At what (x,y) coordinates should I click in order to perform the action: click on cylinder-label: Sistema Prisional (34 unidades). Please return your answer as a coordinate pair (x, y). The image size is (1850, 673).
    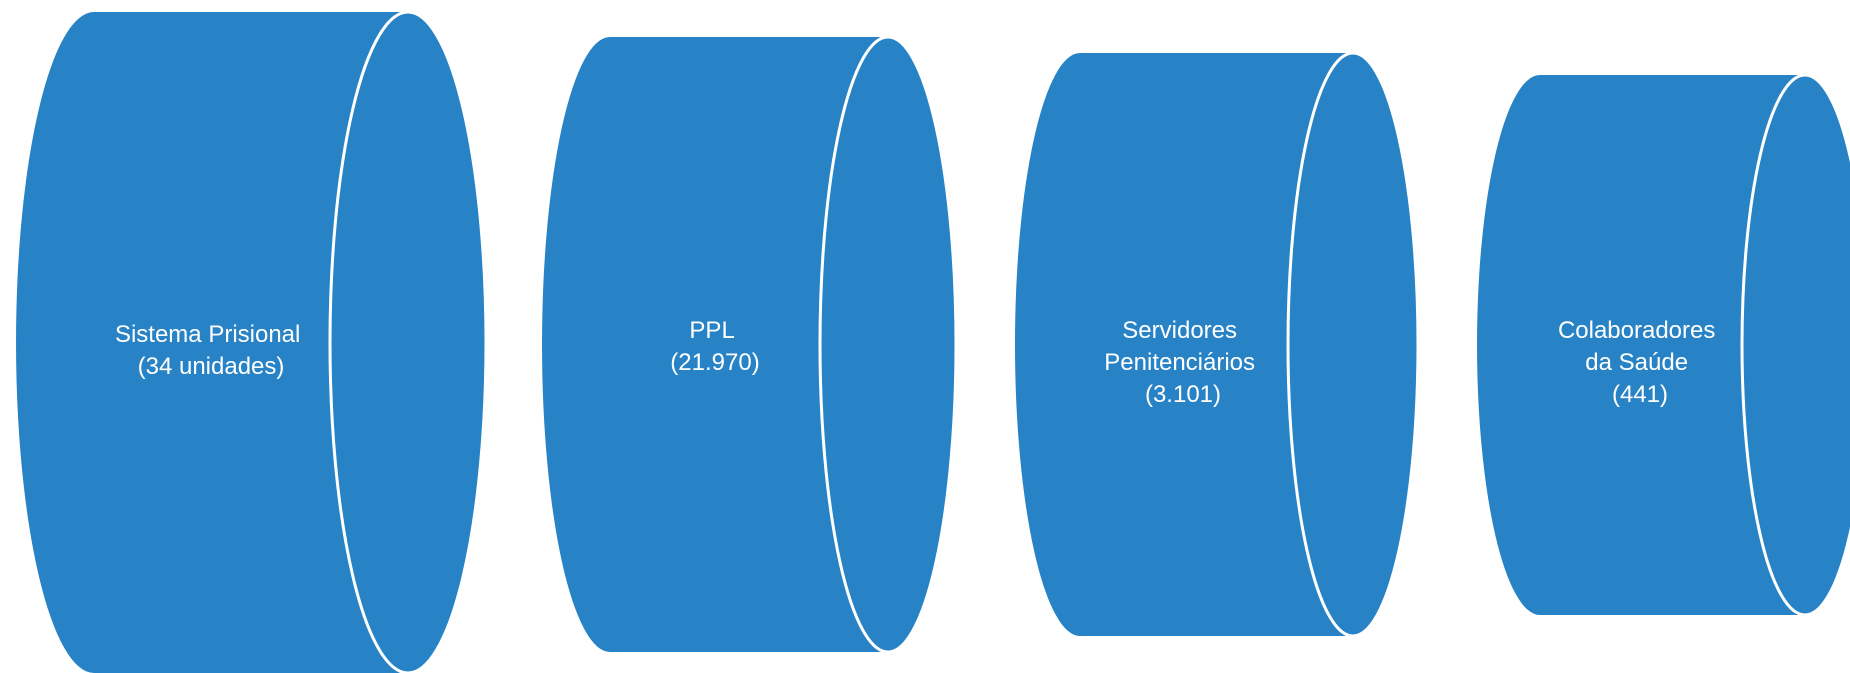
    Looking at the image, I should click on (211, 350).